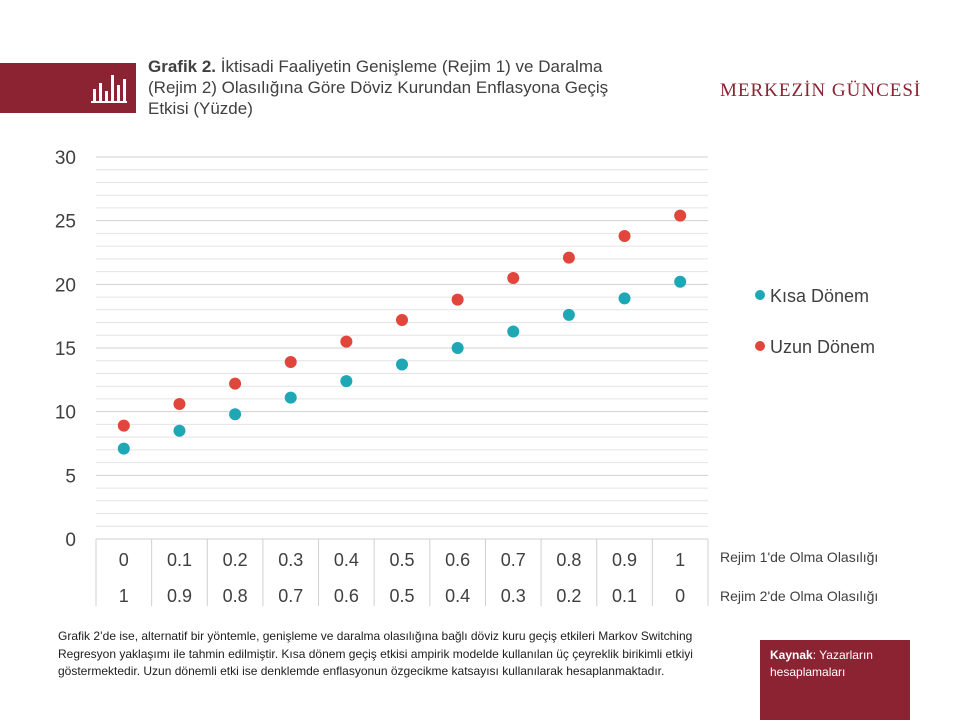 This screenshot has height=720, width=960. What do you see at coordinates (568, 560) in the screenshot?
I see `x-tick-label-row1: 0.8` at bounding box center [568, 560].